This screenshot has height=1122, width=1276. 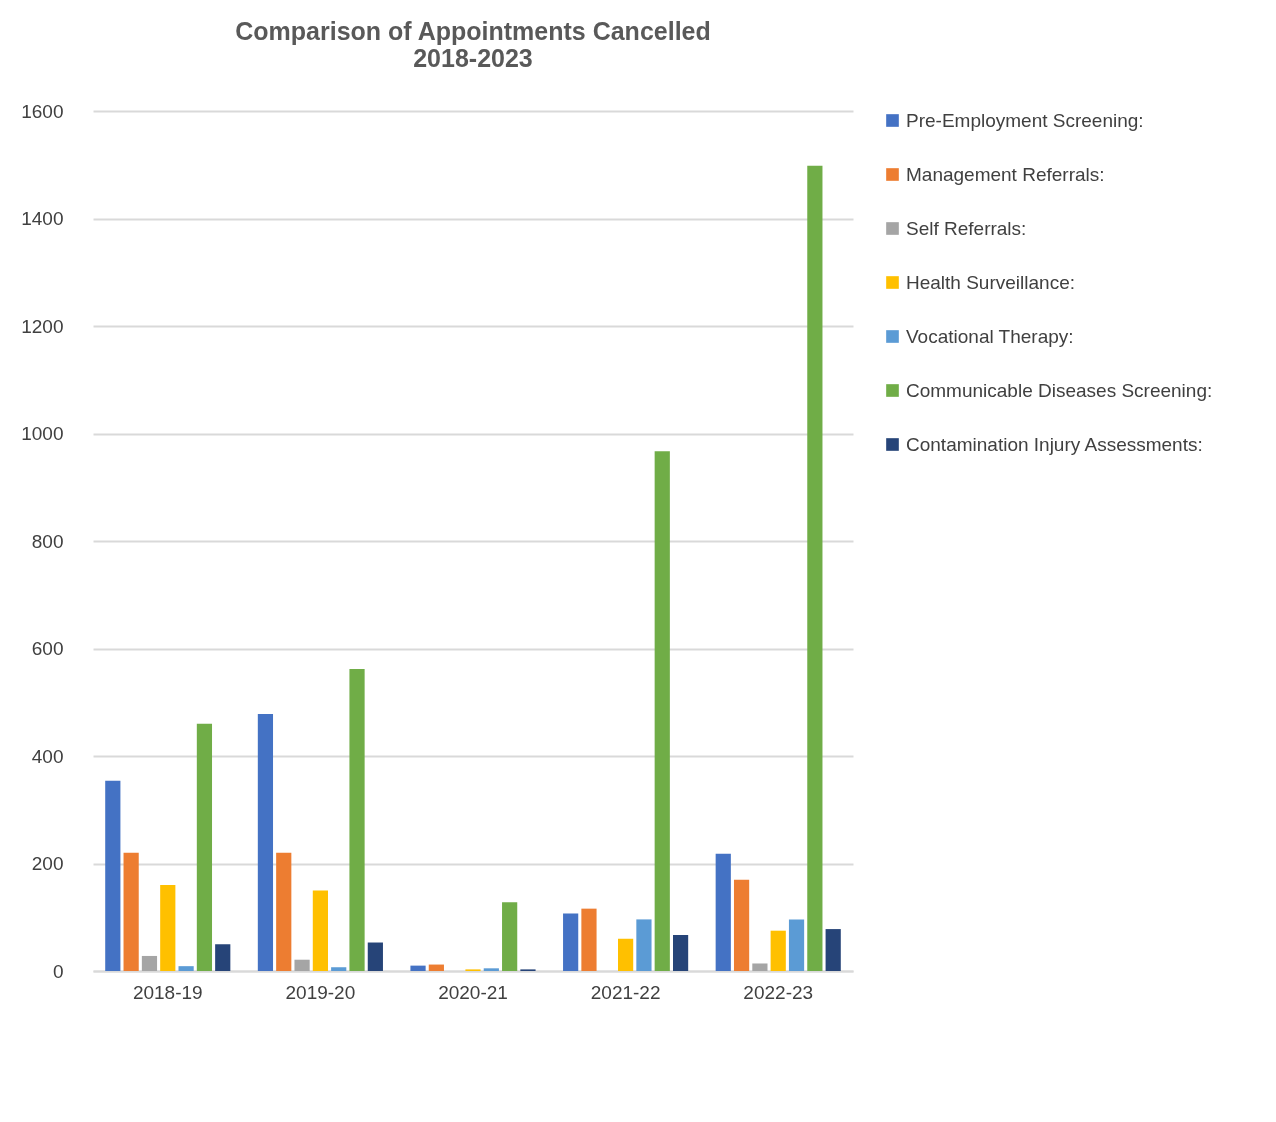 What do you see at coordinates (42, 433) in the screenshot?
I see `y-tick-label: 1000` at bounding box center [42, 433].